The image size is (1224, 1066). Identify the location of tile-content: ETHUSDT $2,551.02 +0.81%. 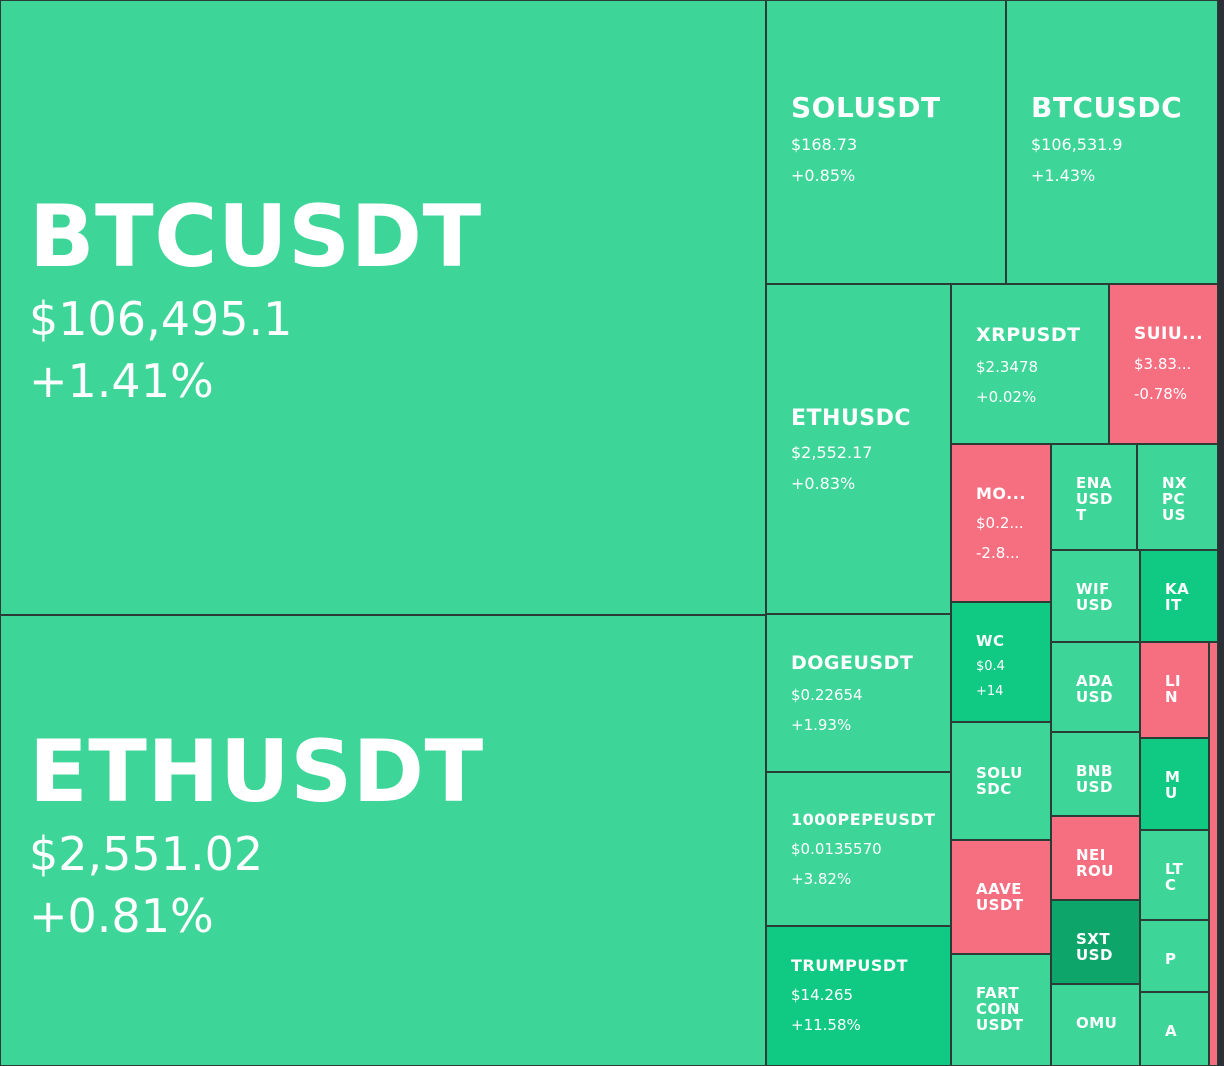
(395, 834).